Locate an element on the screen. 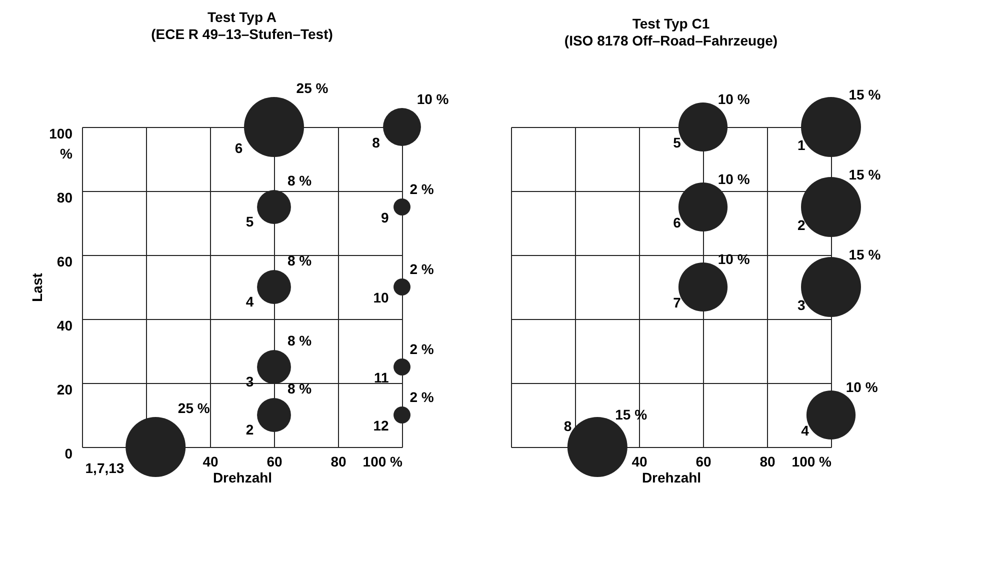 This screenshot has width=987, height=577. annotation: 1,7,13 is located at coordinates (104, 468).